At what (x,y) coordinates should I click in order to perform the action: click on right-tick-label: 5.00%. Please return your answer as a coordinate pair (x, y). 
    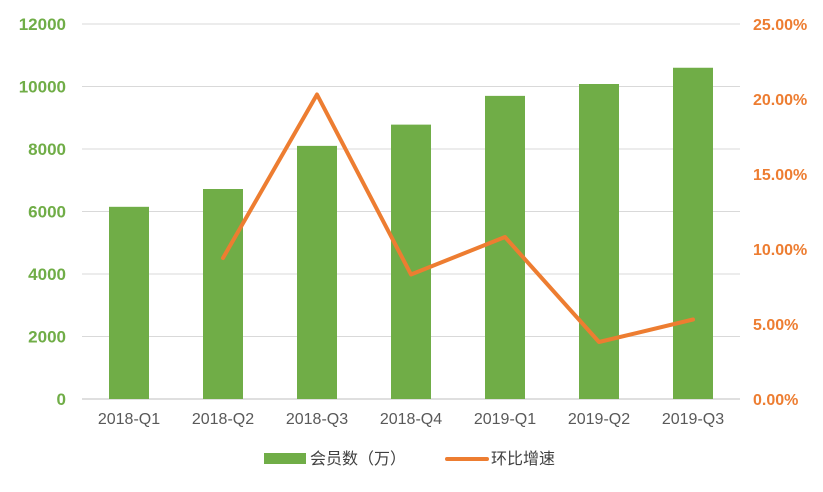
    Looking at the image, I should click on (775, 325).